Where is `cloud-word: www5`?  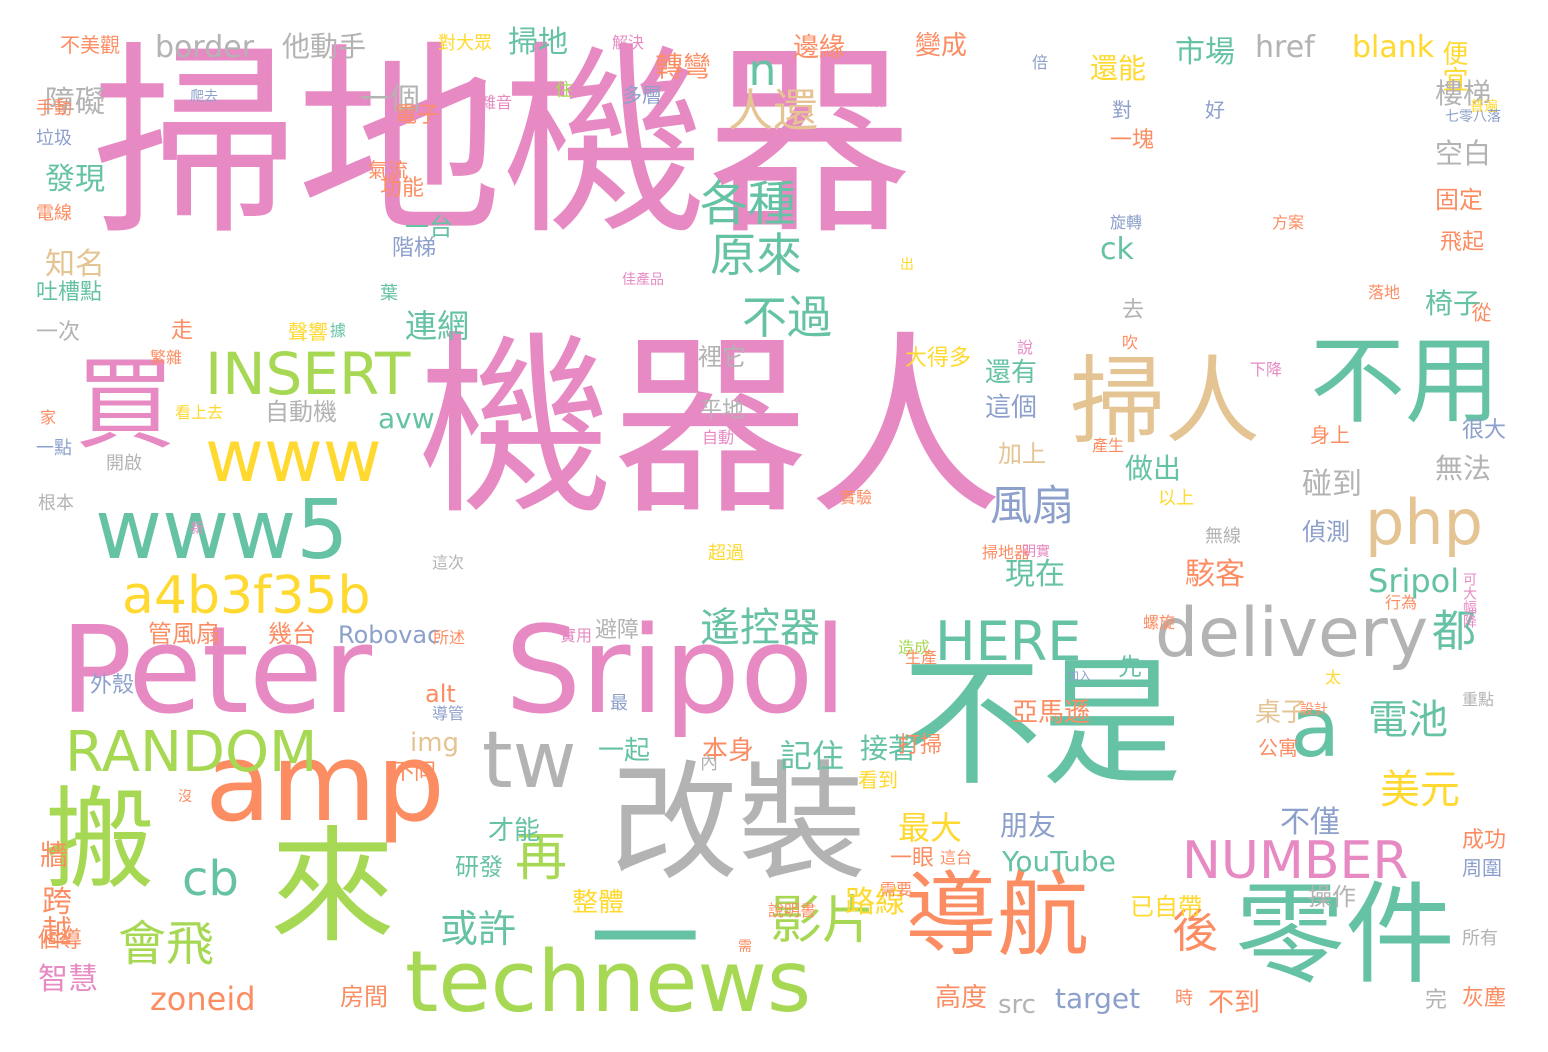
cloud-word: www5 is located at coordinates (222, 530).